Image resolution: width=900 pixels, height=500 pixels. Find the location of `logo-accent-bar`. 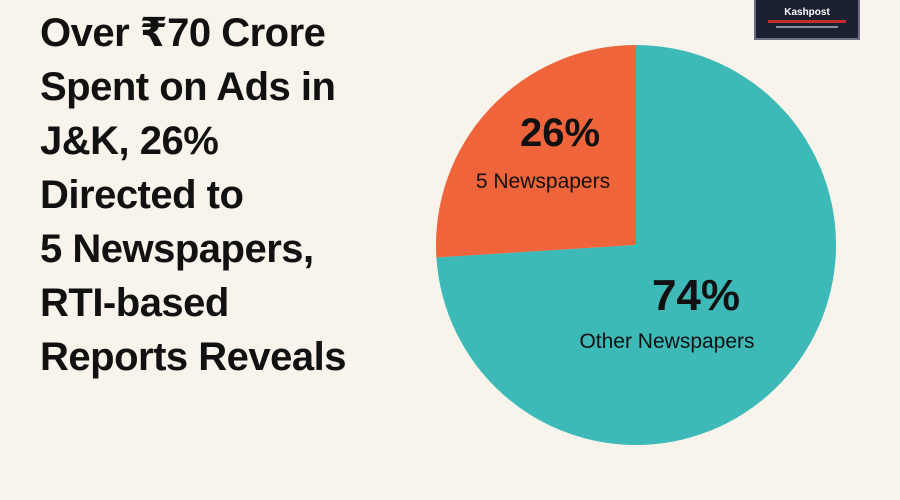

logo-accent-bar is located at coordinates (807, 21).